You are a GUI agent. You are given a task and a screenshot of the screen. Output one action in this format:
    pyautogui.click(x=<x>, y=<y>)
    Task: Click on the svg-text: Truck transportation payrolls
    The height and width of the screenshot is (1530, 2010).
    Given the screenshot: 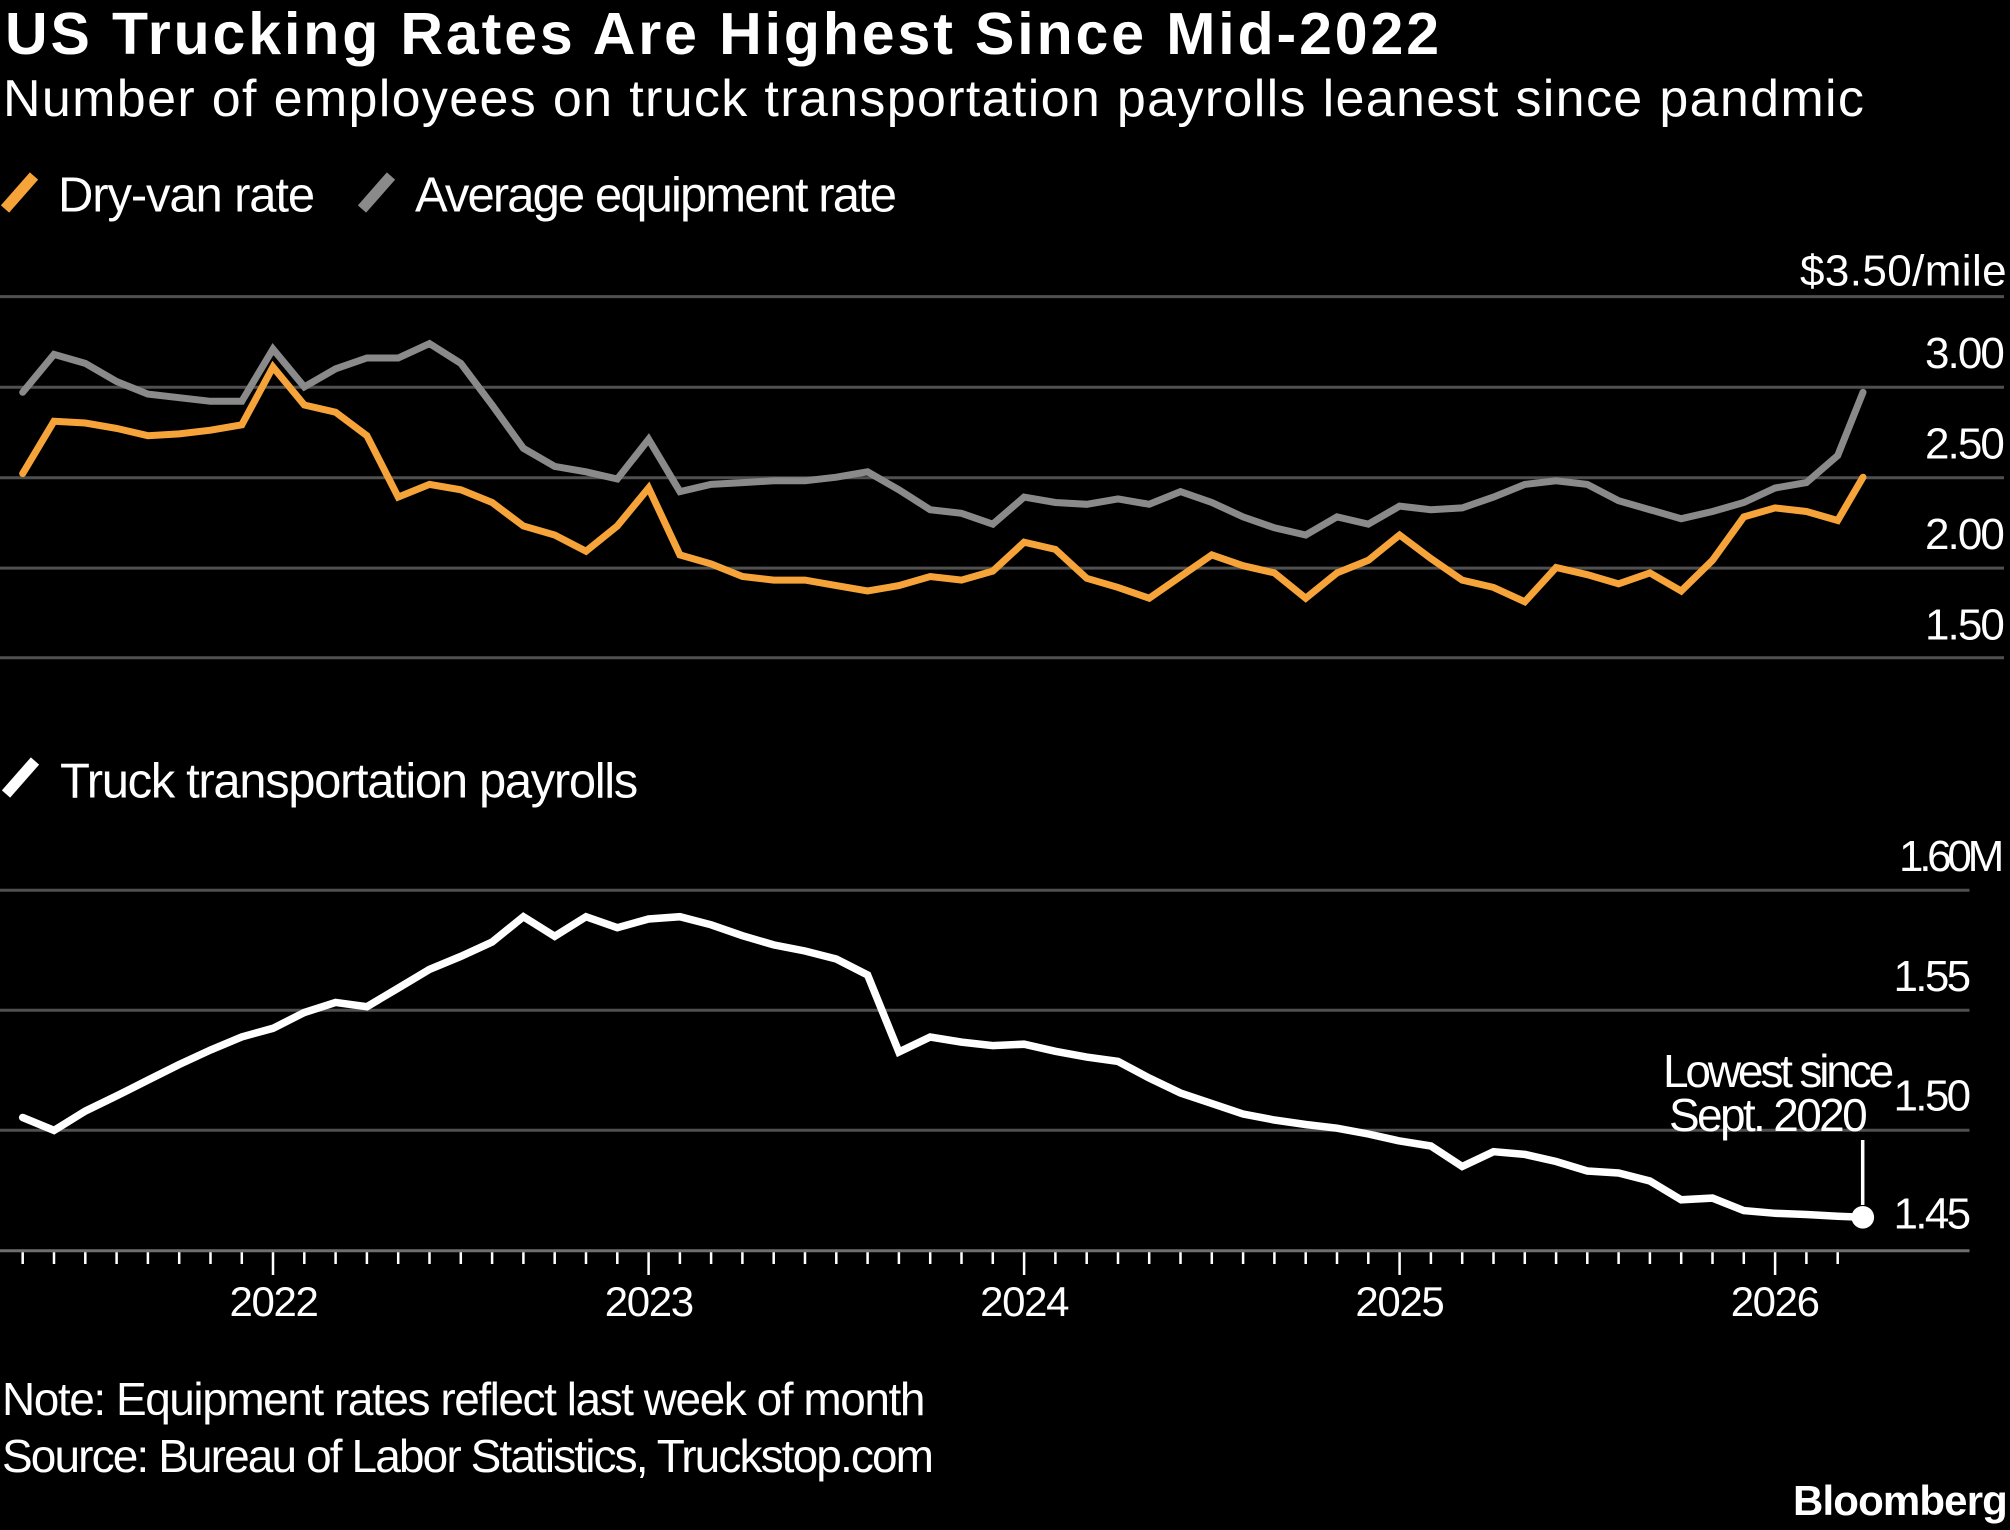 What is the action you would take?
    pyautogui.click(x=348, y=782)
    